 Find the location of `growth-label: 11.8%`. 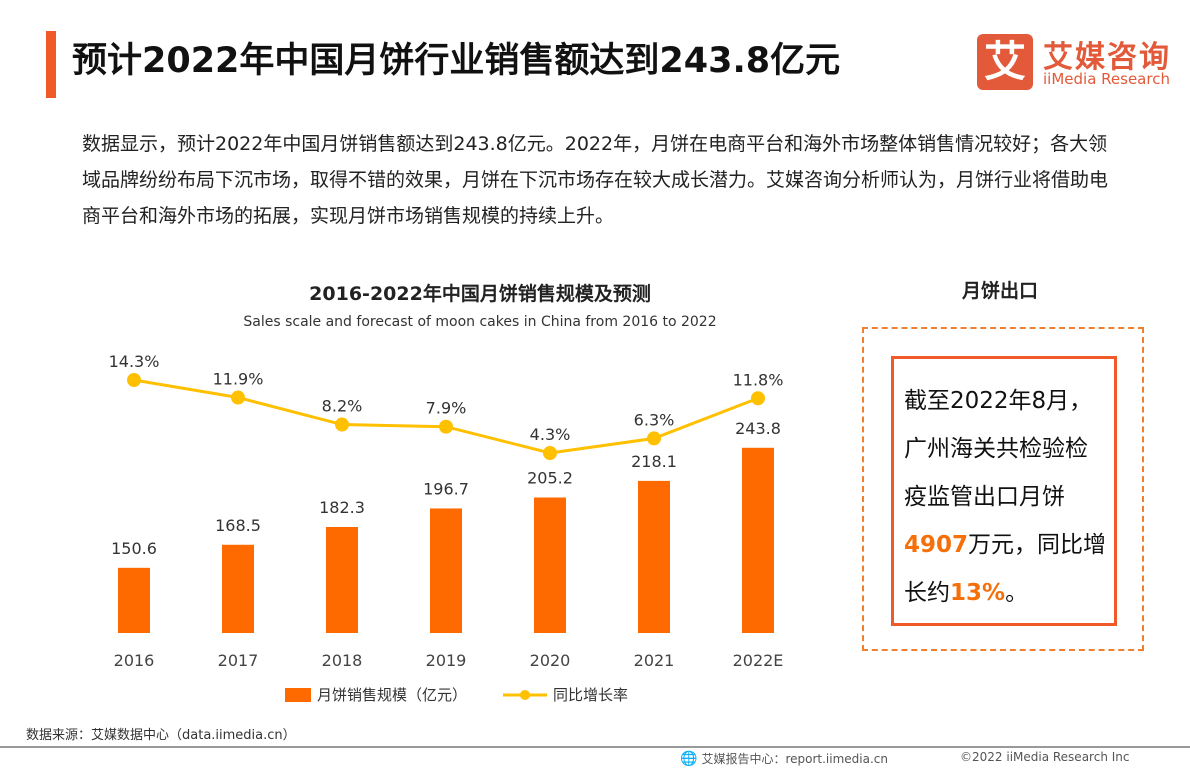

growth-label: 11.8% is located at coordinates (758, 379).